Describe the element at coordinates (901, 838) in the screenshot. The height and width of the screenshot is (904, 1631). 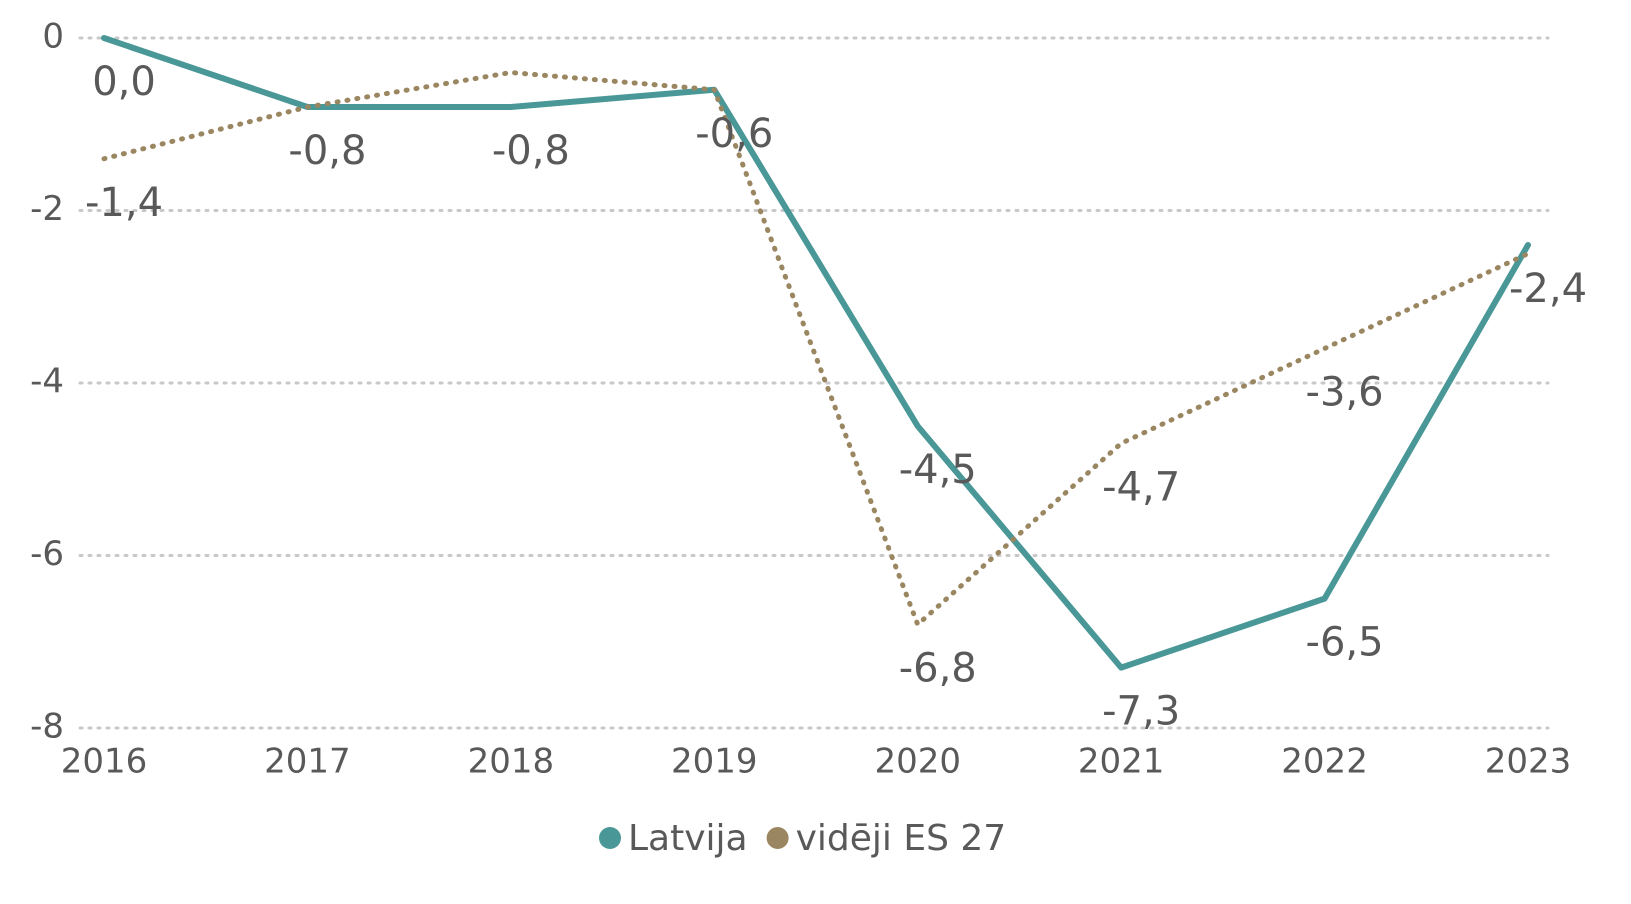
I see `legend-label: vidēji ES 27` at that location.